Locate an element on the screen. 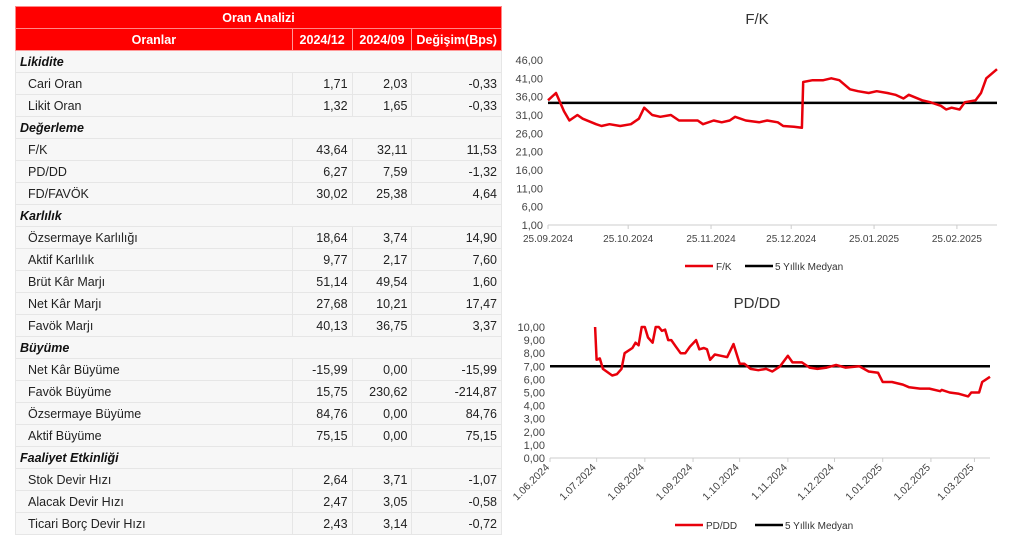 The image size is (1024, 549). ratio-name: Net Kâr Büyüme is located at coordinates (154, 369).